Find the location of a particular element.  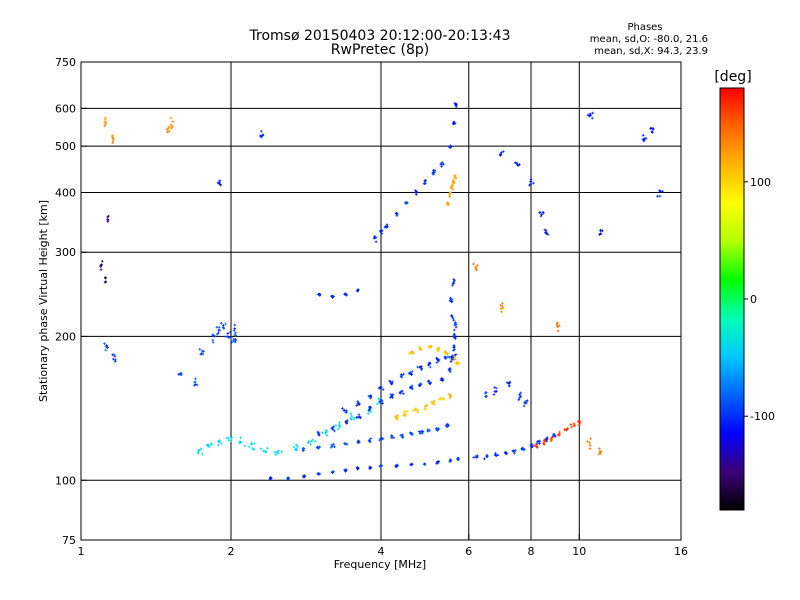

colorbar-tick-label: 0 is located at coordinates (753, 299).